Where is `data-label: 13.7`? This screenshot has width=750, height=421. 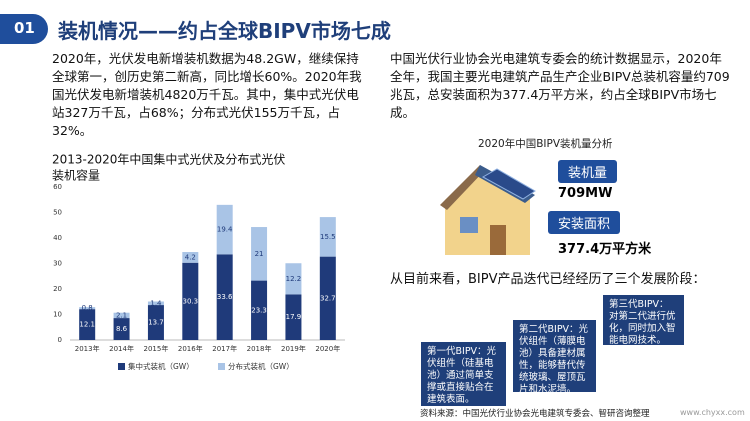 data-label: 13.7 is located at coordinates (156, 323).